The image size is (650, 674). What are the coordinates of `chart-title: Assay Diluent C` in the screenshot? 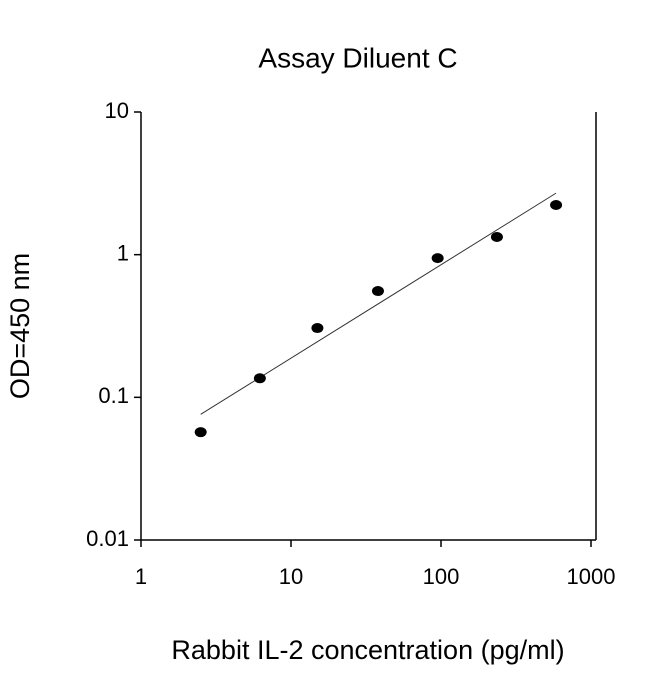 It's located at (357, 57).